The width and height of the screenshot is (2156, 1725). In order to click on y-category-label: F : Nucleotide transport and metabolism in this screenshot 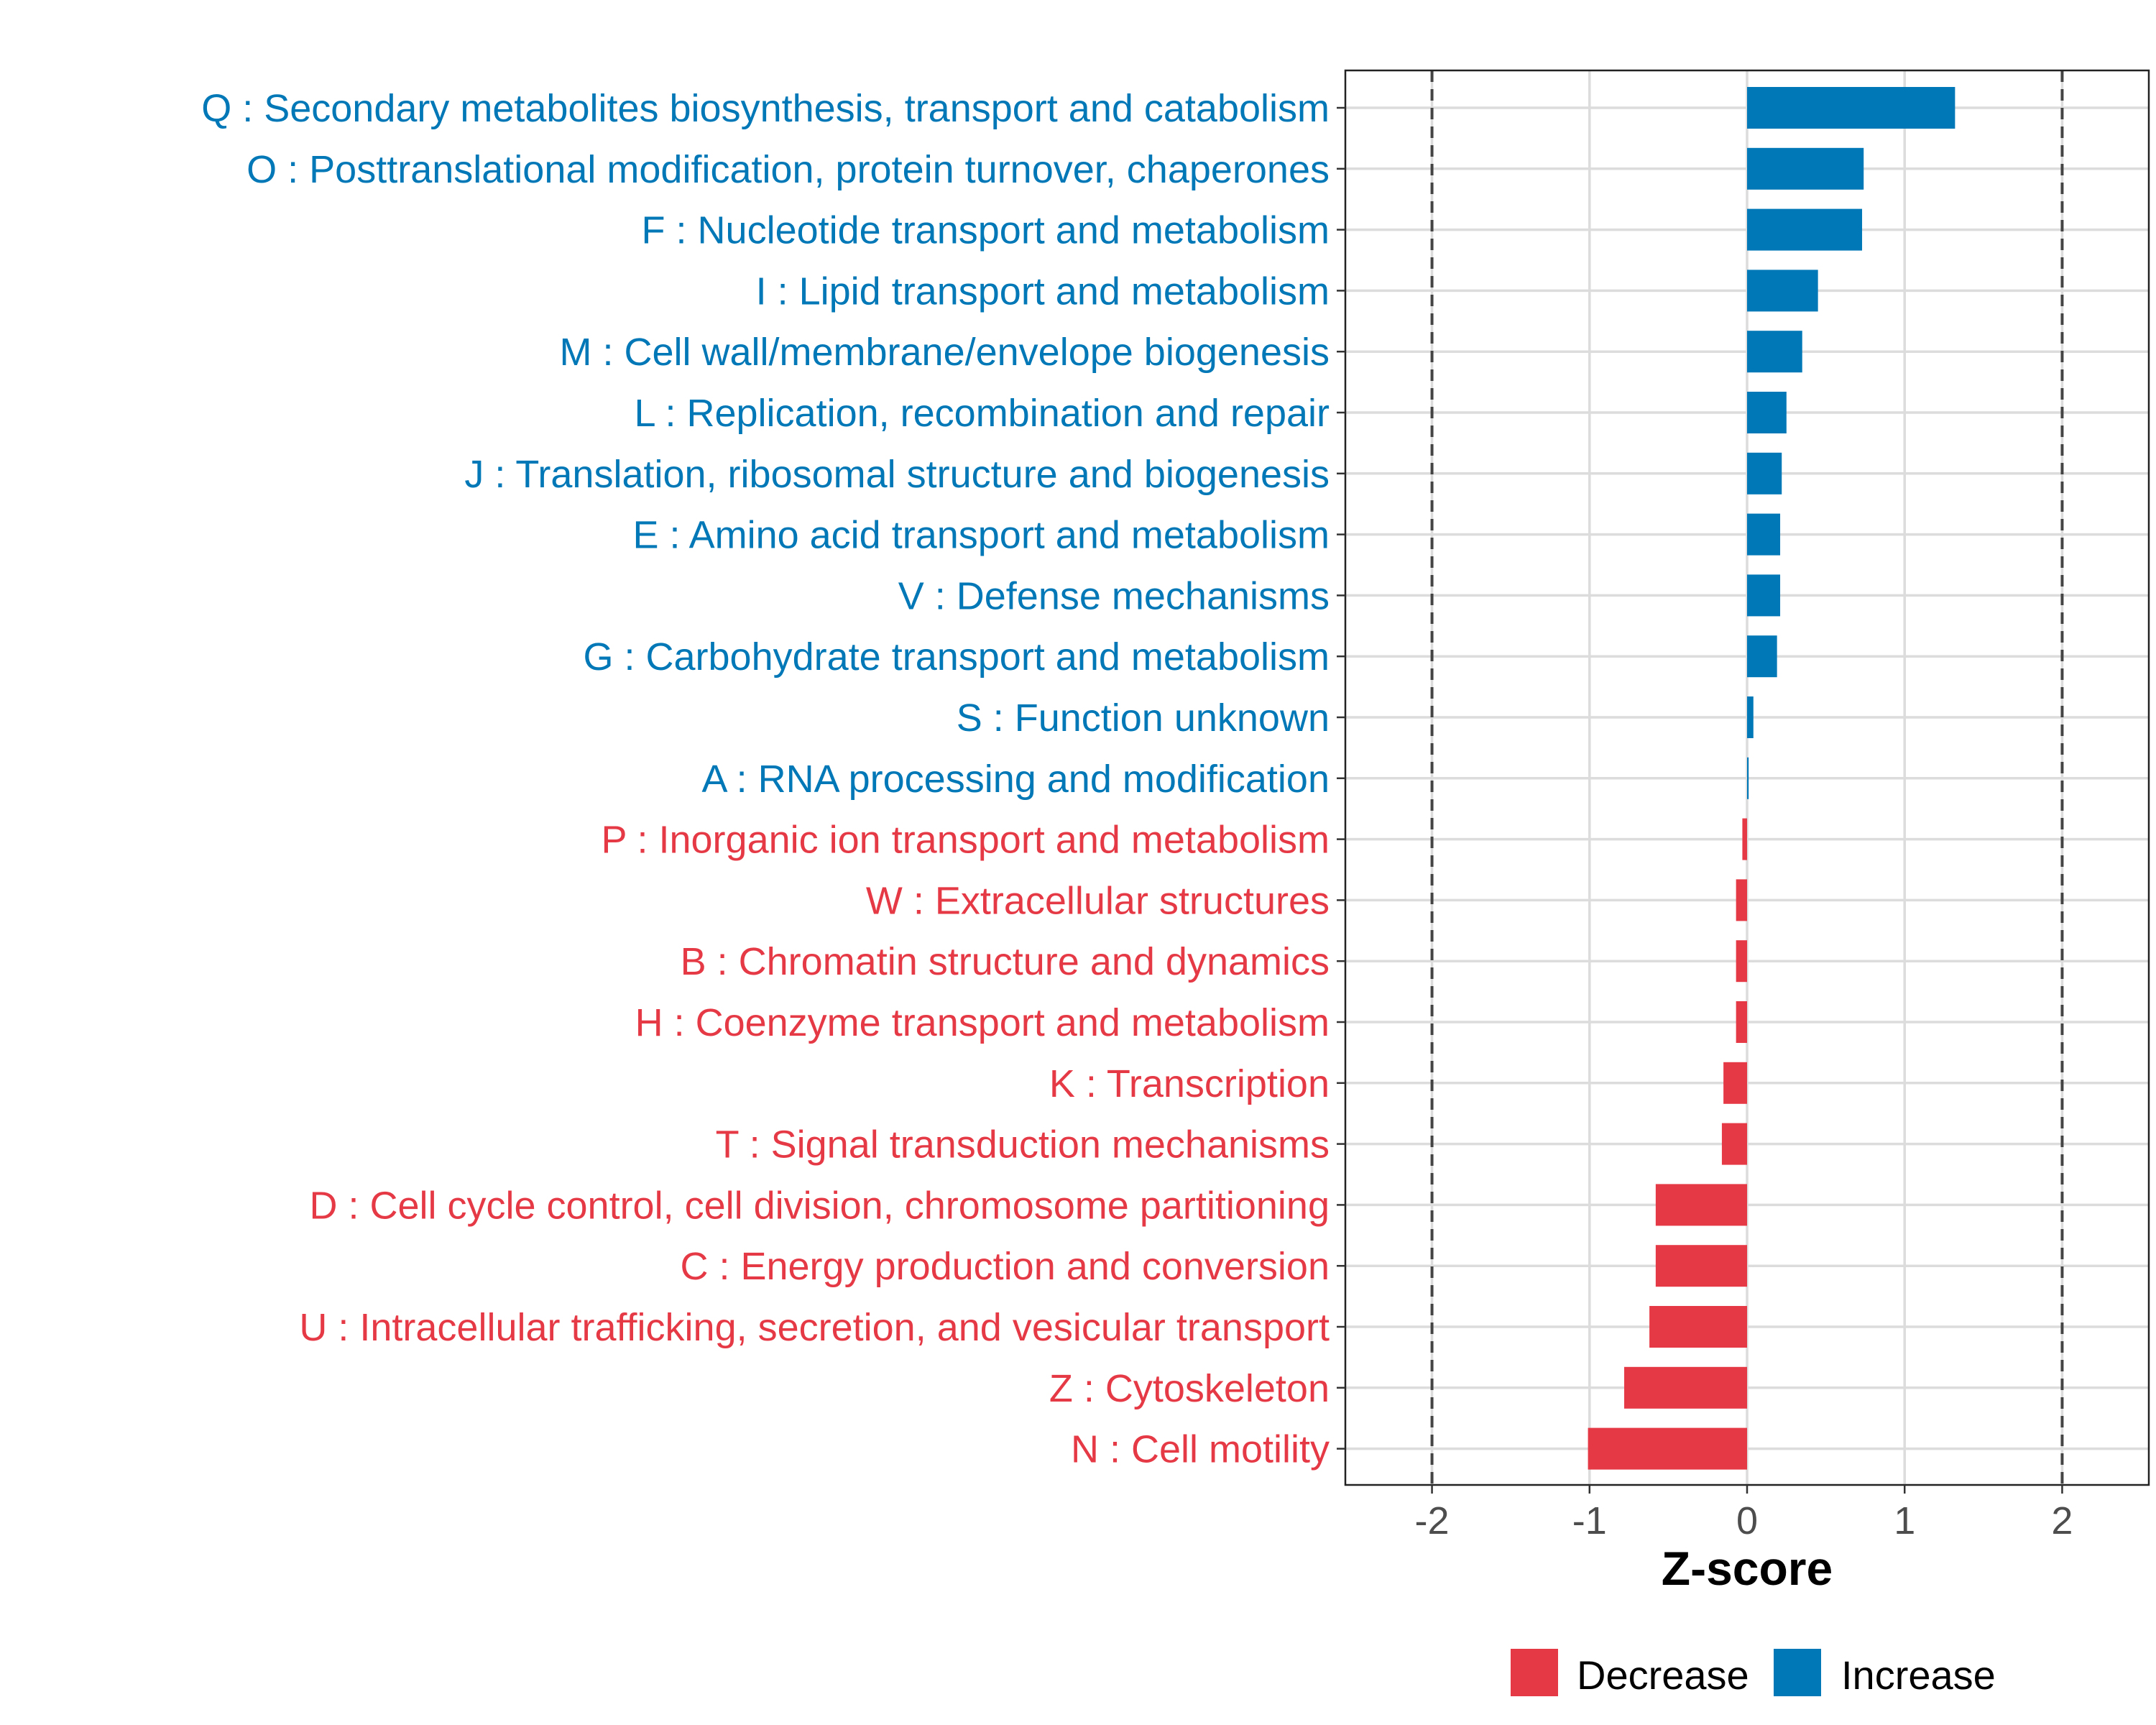, I will do `click(986, 230)`.